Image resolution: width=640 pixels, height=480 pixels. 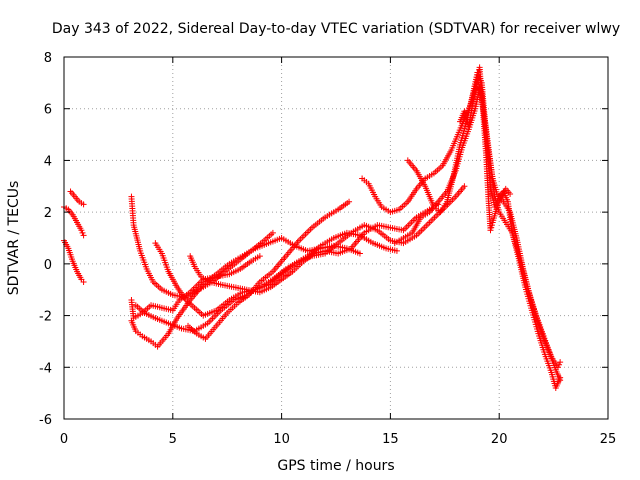 What do you see at coordinates (45, 368) in the screenshot?
I see `y-tick-label: -4` at bounding box center [45, 368].